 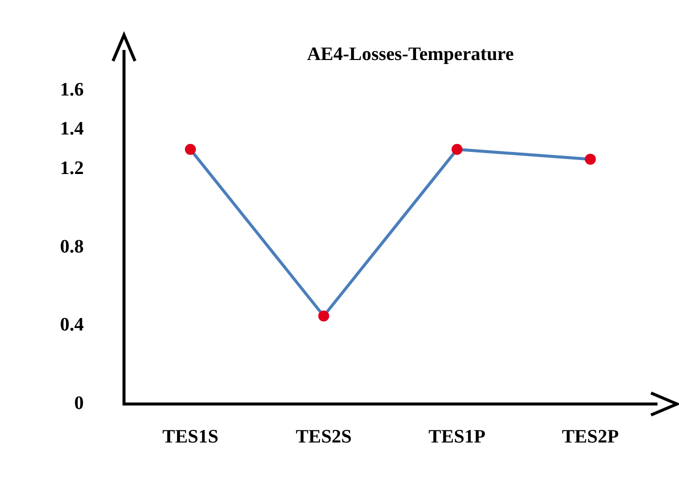 I want to click on y-tick-label: 0.4, so click(x=72, y=325).